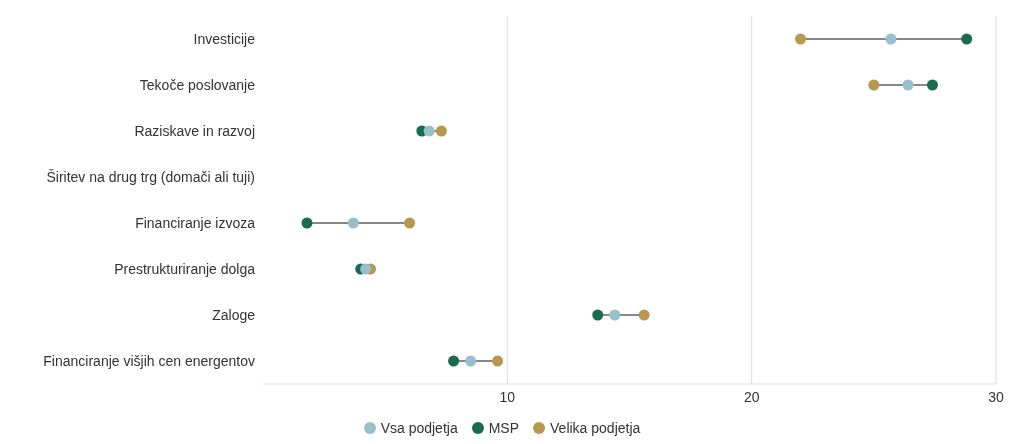 This screenshot has width=1016, height=444. What do you see at coordinates (194, 130) in the screenshot?
I see `y-tick-label: Raziskave in razvoj` at bounding box center [194, 130].